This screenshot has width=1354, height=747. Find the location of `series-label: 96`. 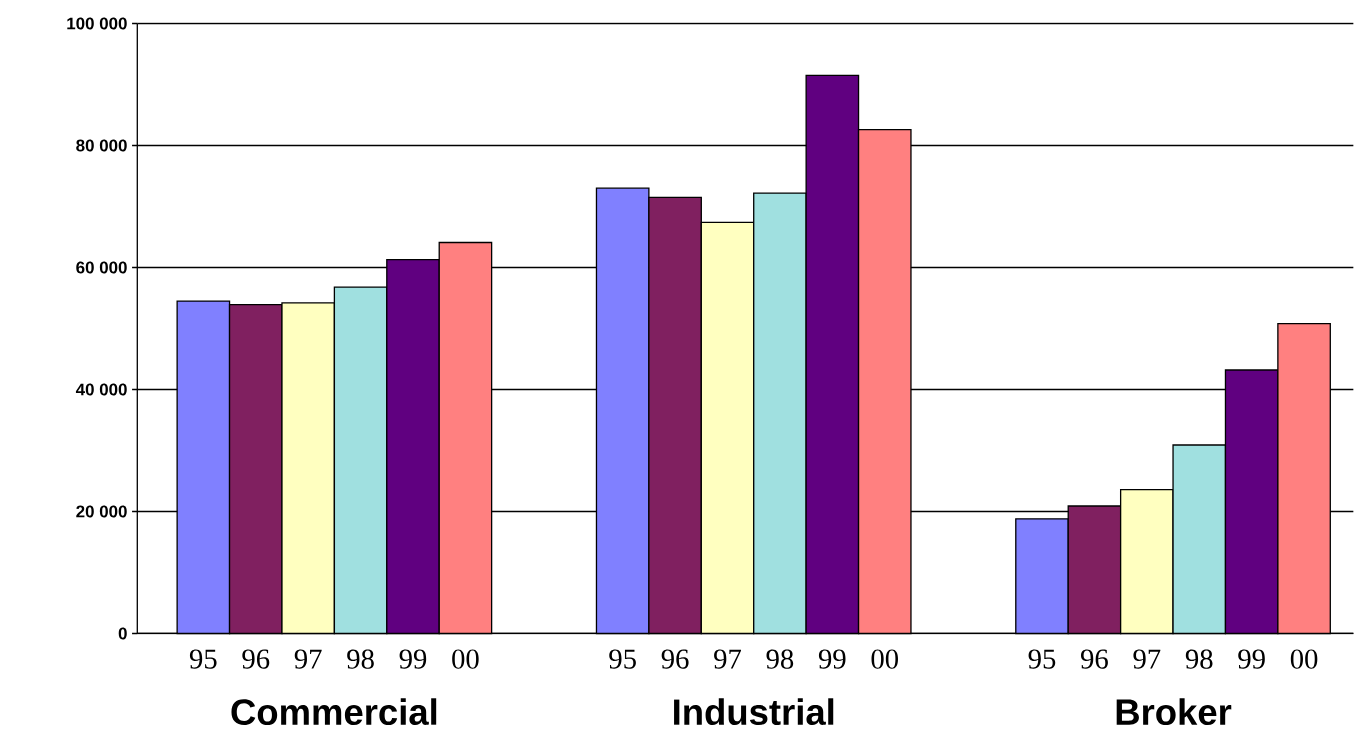

series-label: 96 is located at coordinates (256, 659).